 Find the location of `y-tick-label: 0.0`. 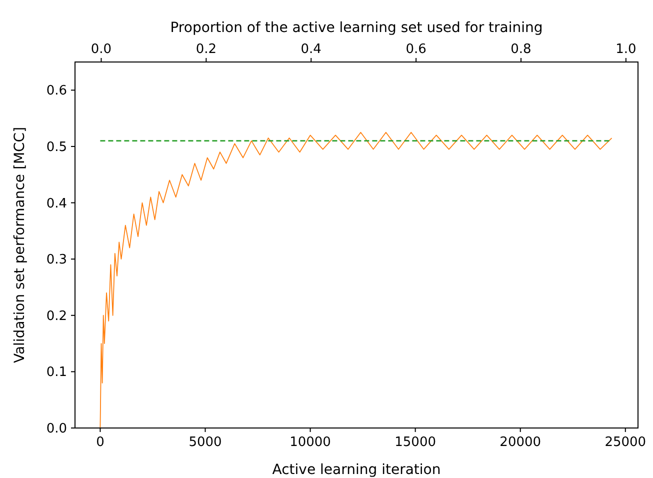

y-tick-label: 0.0 is located at coordinates (56, 429).